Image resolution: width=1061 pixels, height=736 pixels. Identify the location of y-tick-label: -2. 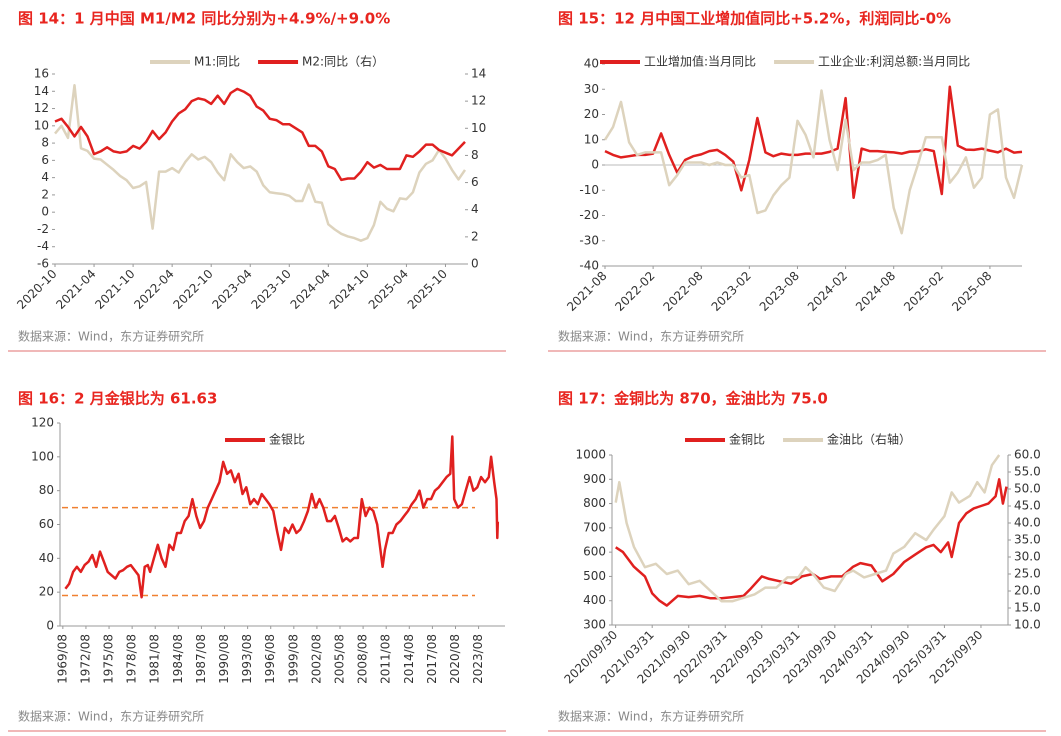
(43, 229).